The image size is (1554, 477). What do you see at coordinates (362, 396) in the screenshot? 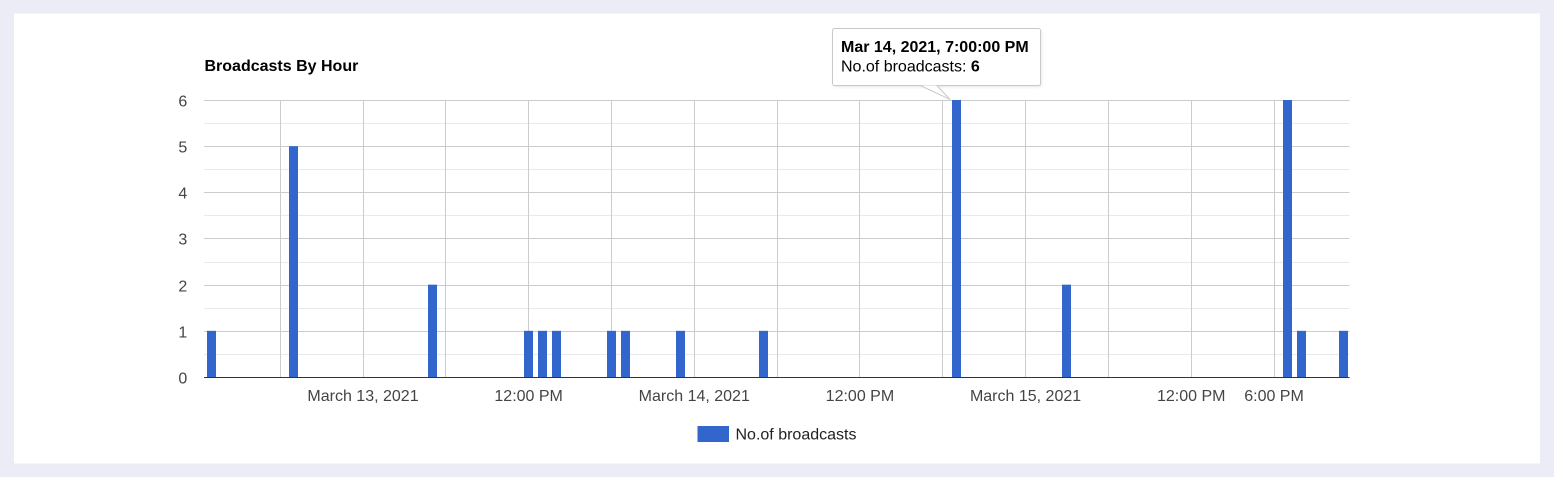
I see `svg-text: March 13, 2021` at bounding box center [362, 396].